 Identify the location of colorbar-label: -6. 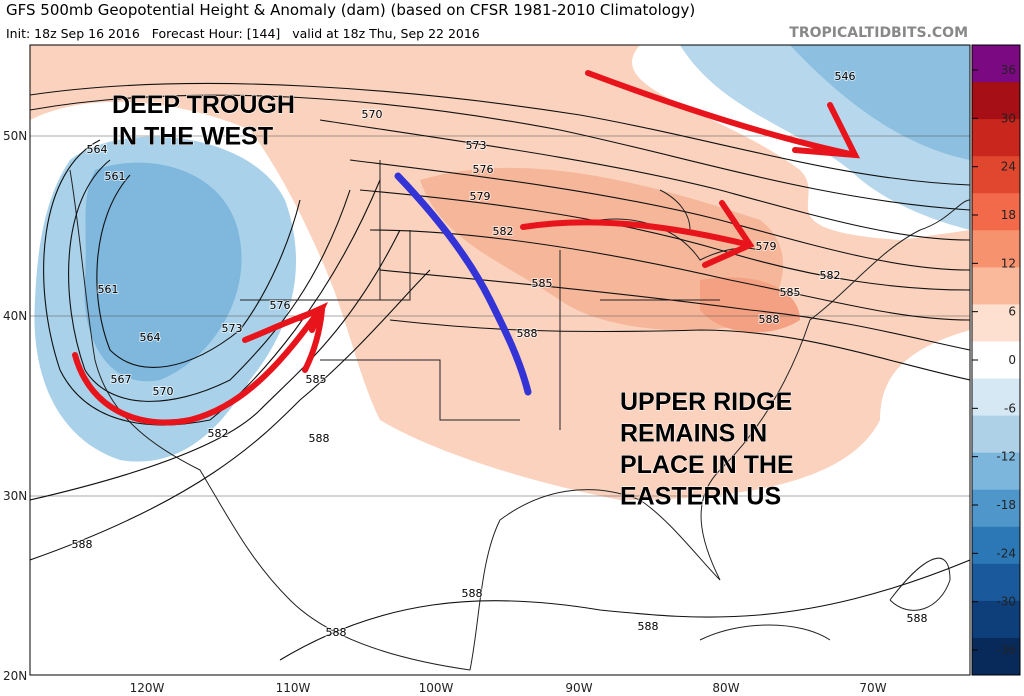
(1010, 408).